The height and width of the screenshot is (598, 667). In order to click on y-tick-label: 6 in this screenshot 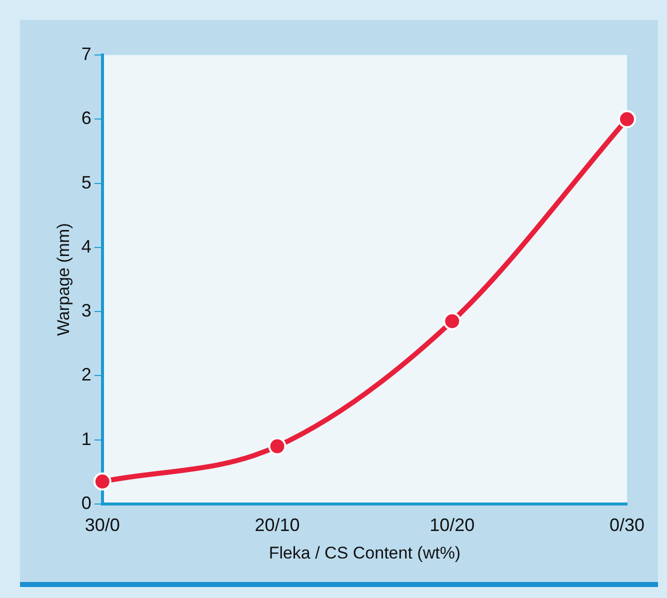, I will do `click(86, 118)`.